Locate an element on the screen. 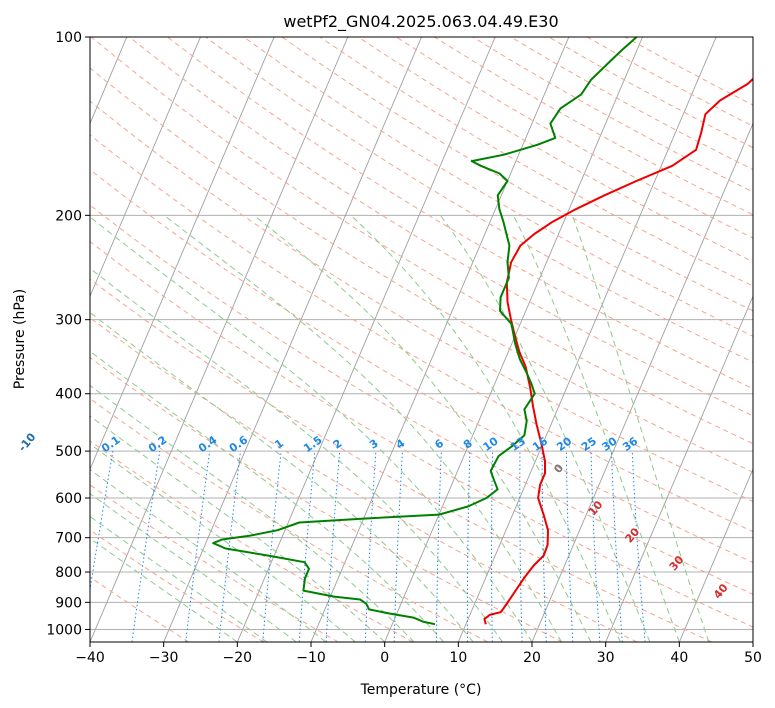 The image size is (775, 708). y-tick-label: 1000 is located at coordinates (64, 630).